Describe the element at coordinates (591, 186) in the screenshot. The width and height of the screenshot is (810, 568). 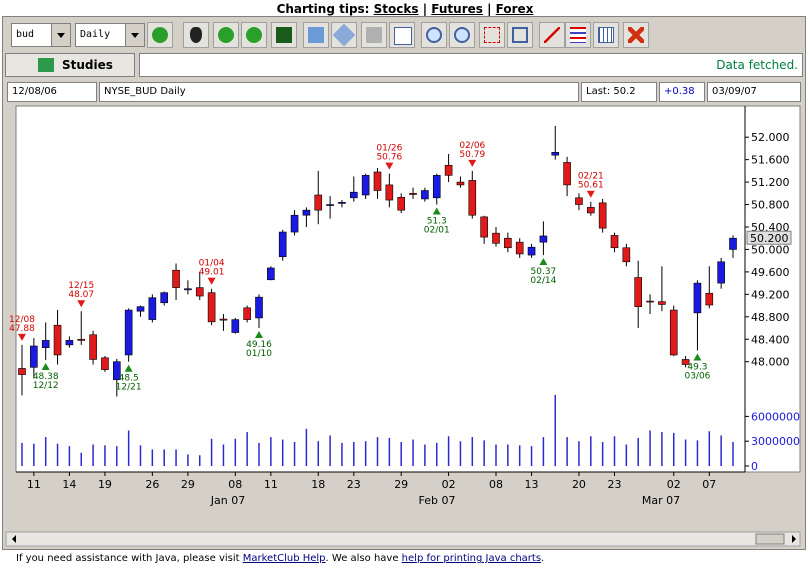
I see `signal-price: 50.61` at that location.